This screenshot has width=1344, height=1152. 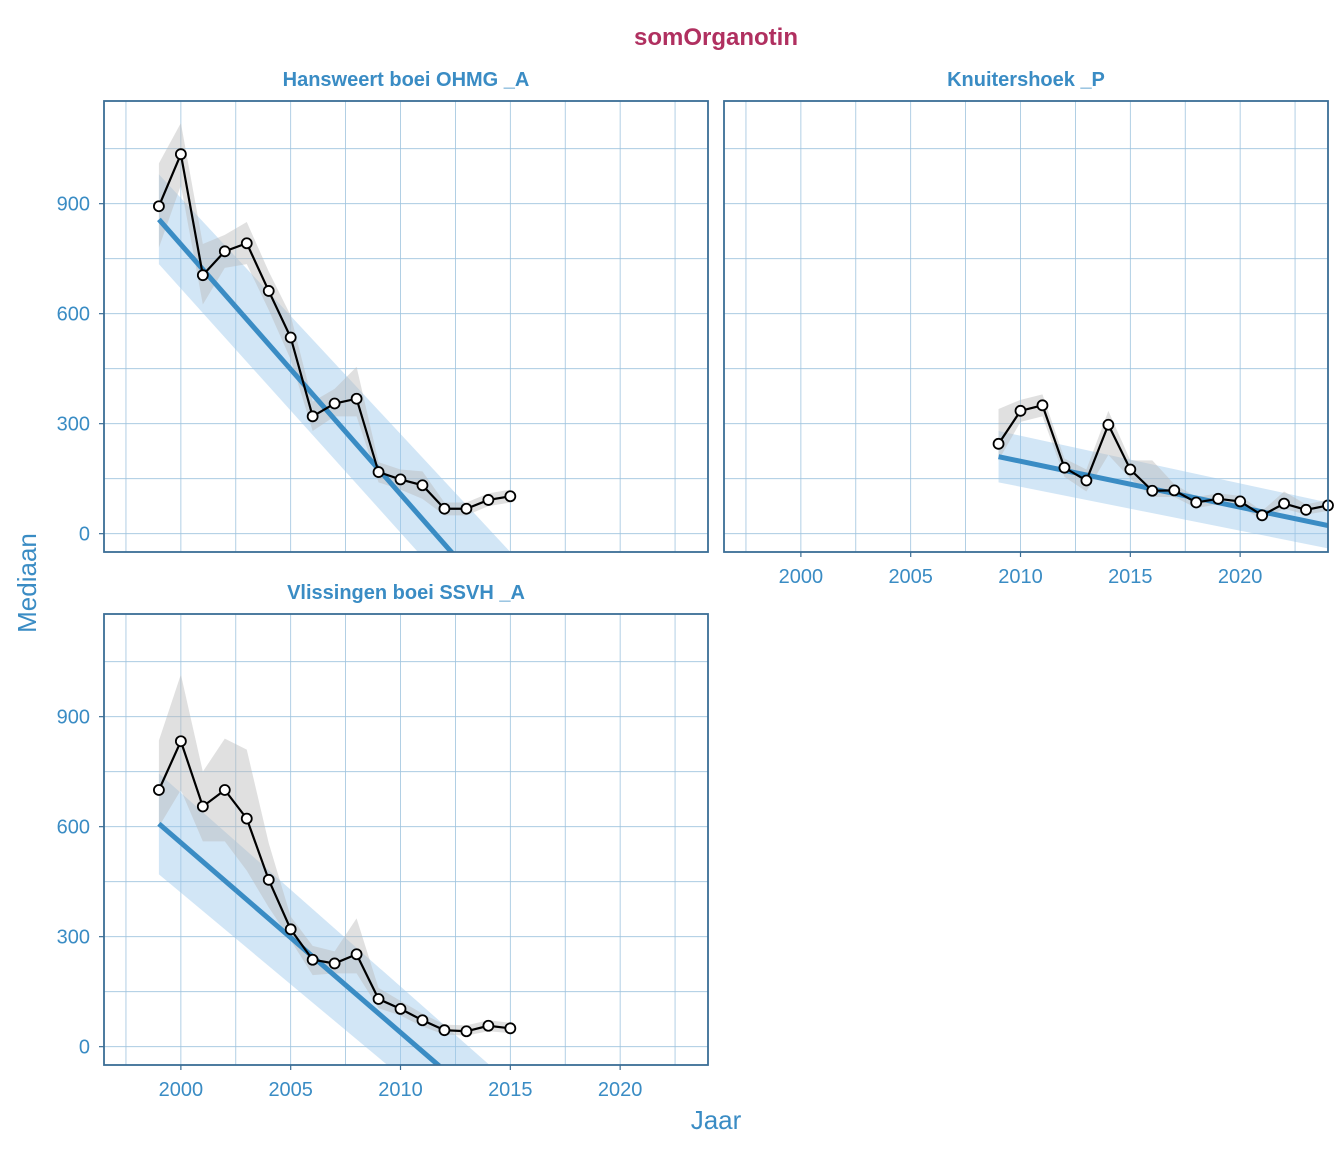 I want to click on panel-title: Knuitershoek _P, so click(x=1026, y=80).